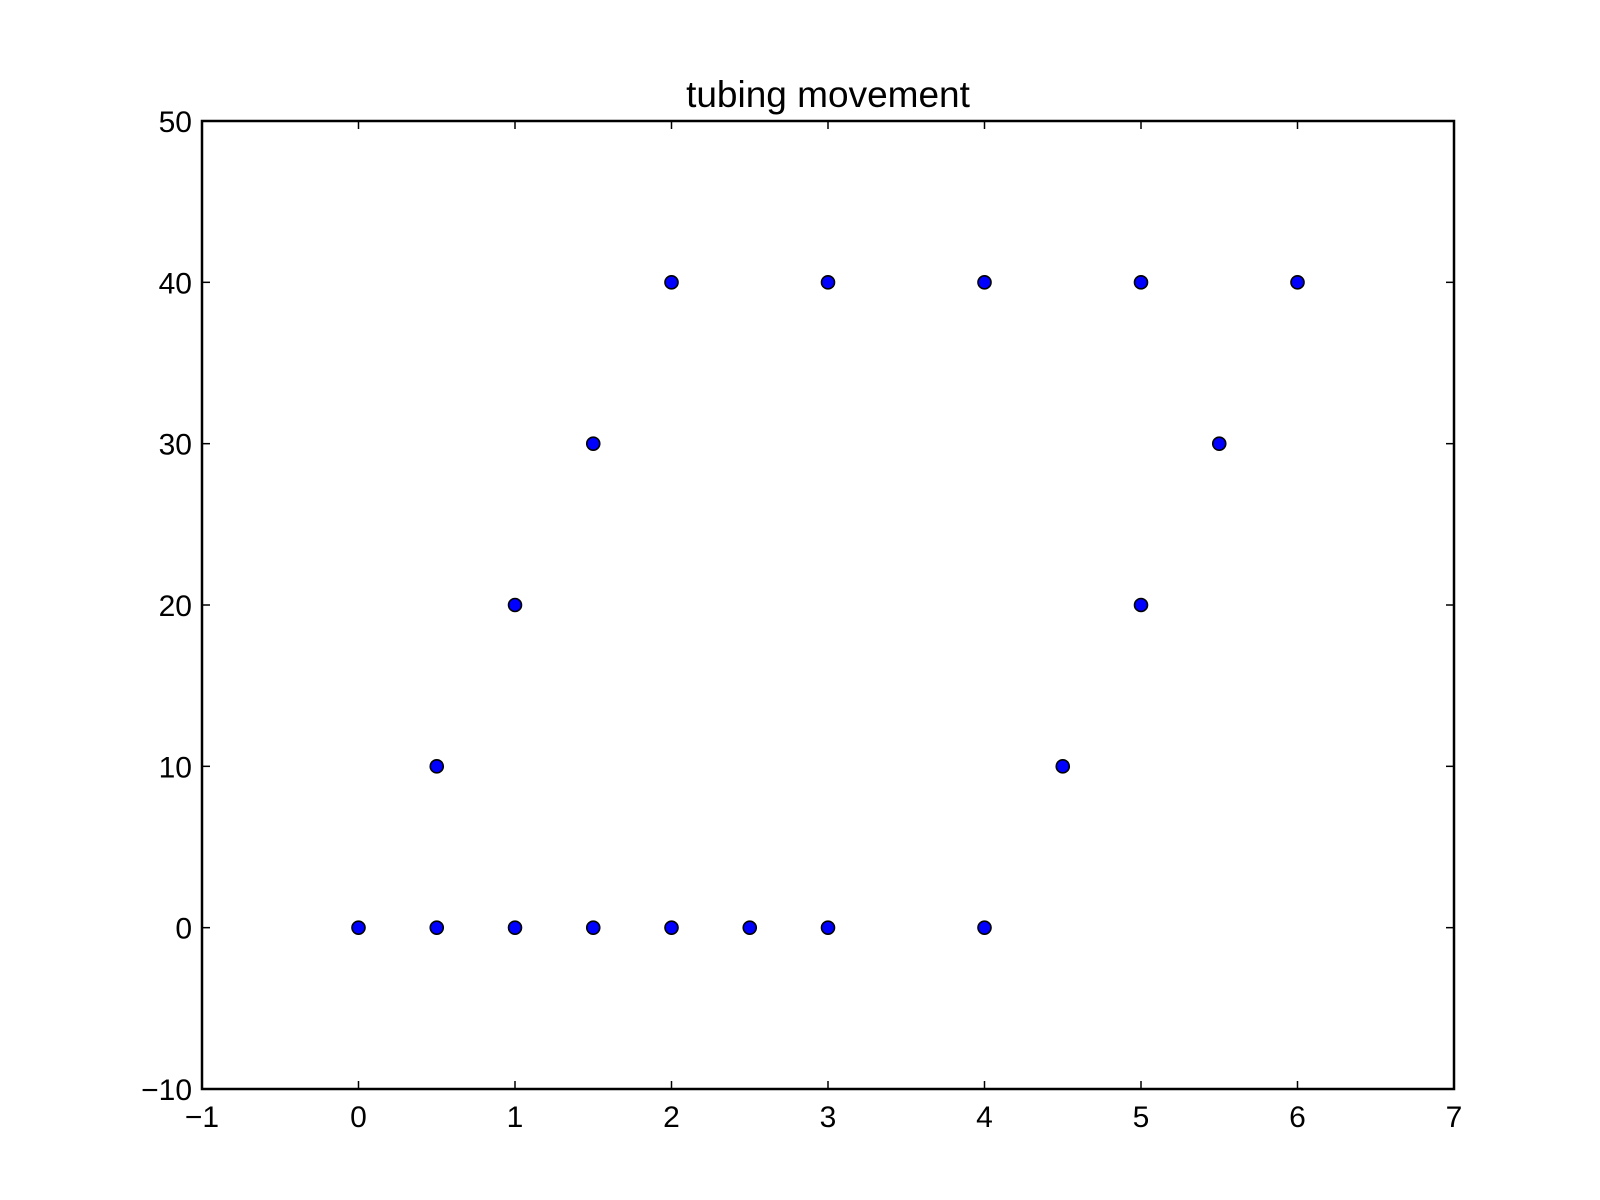 The width and height of the screenshot is (1600, 1200). Describe the element at coordinates (175, 445) in the screenshot. I see `y-tick-label: 30` at that location.